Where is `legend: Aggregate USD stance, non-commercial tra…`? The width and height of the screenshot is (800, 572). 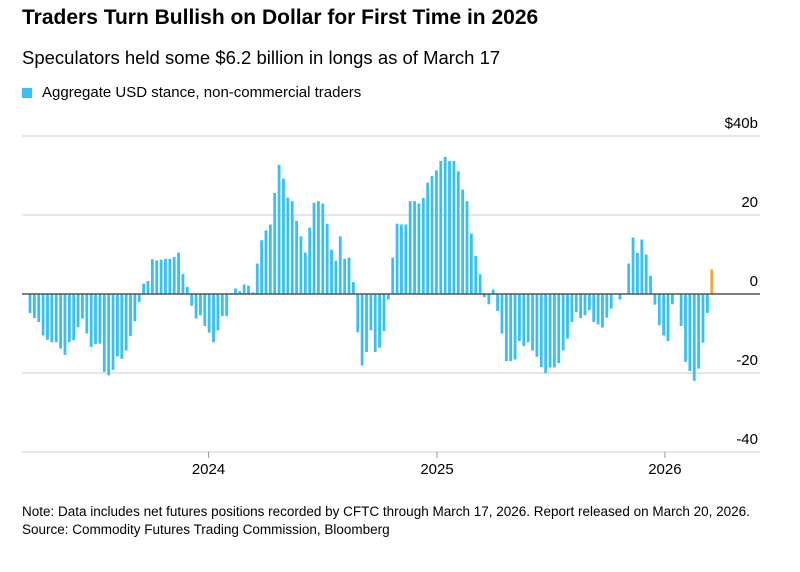 legend: Aggregate USD stance, non-commercial tra… is located at coordinates (191, 92).